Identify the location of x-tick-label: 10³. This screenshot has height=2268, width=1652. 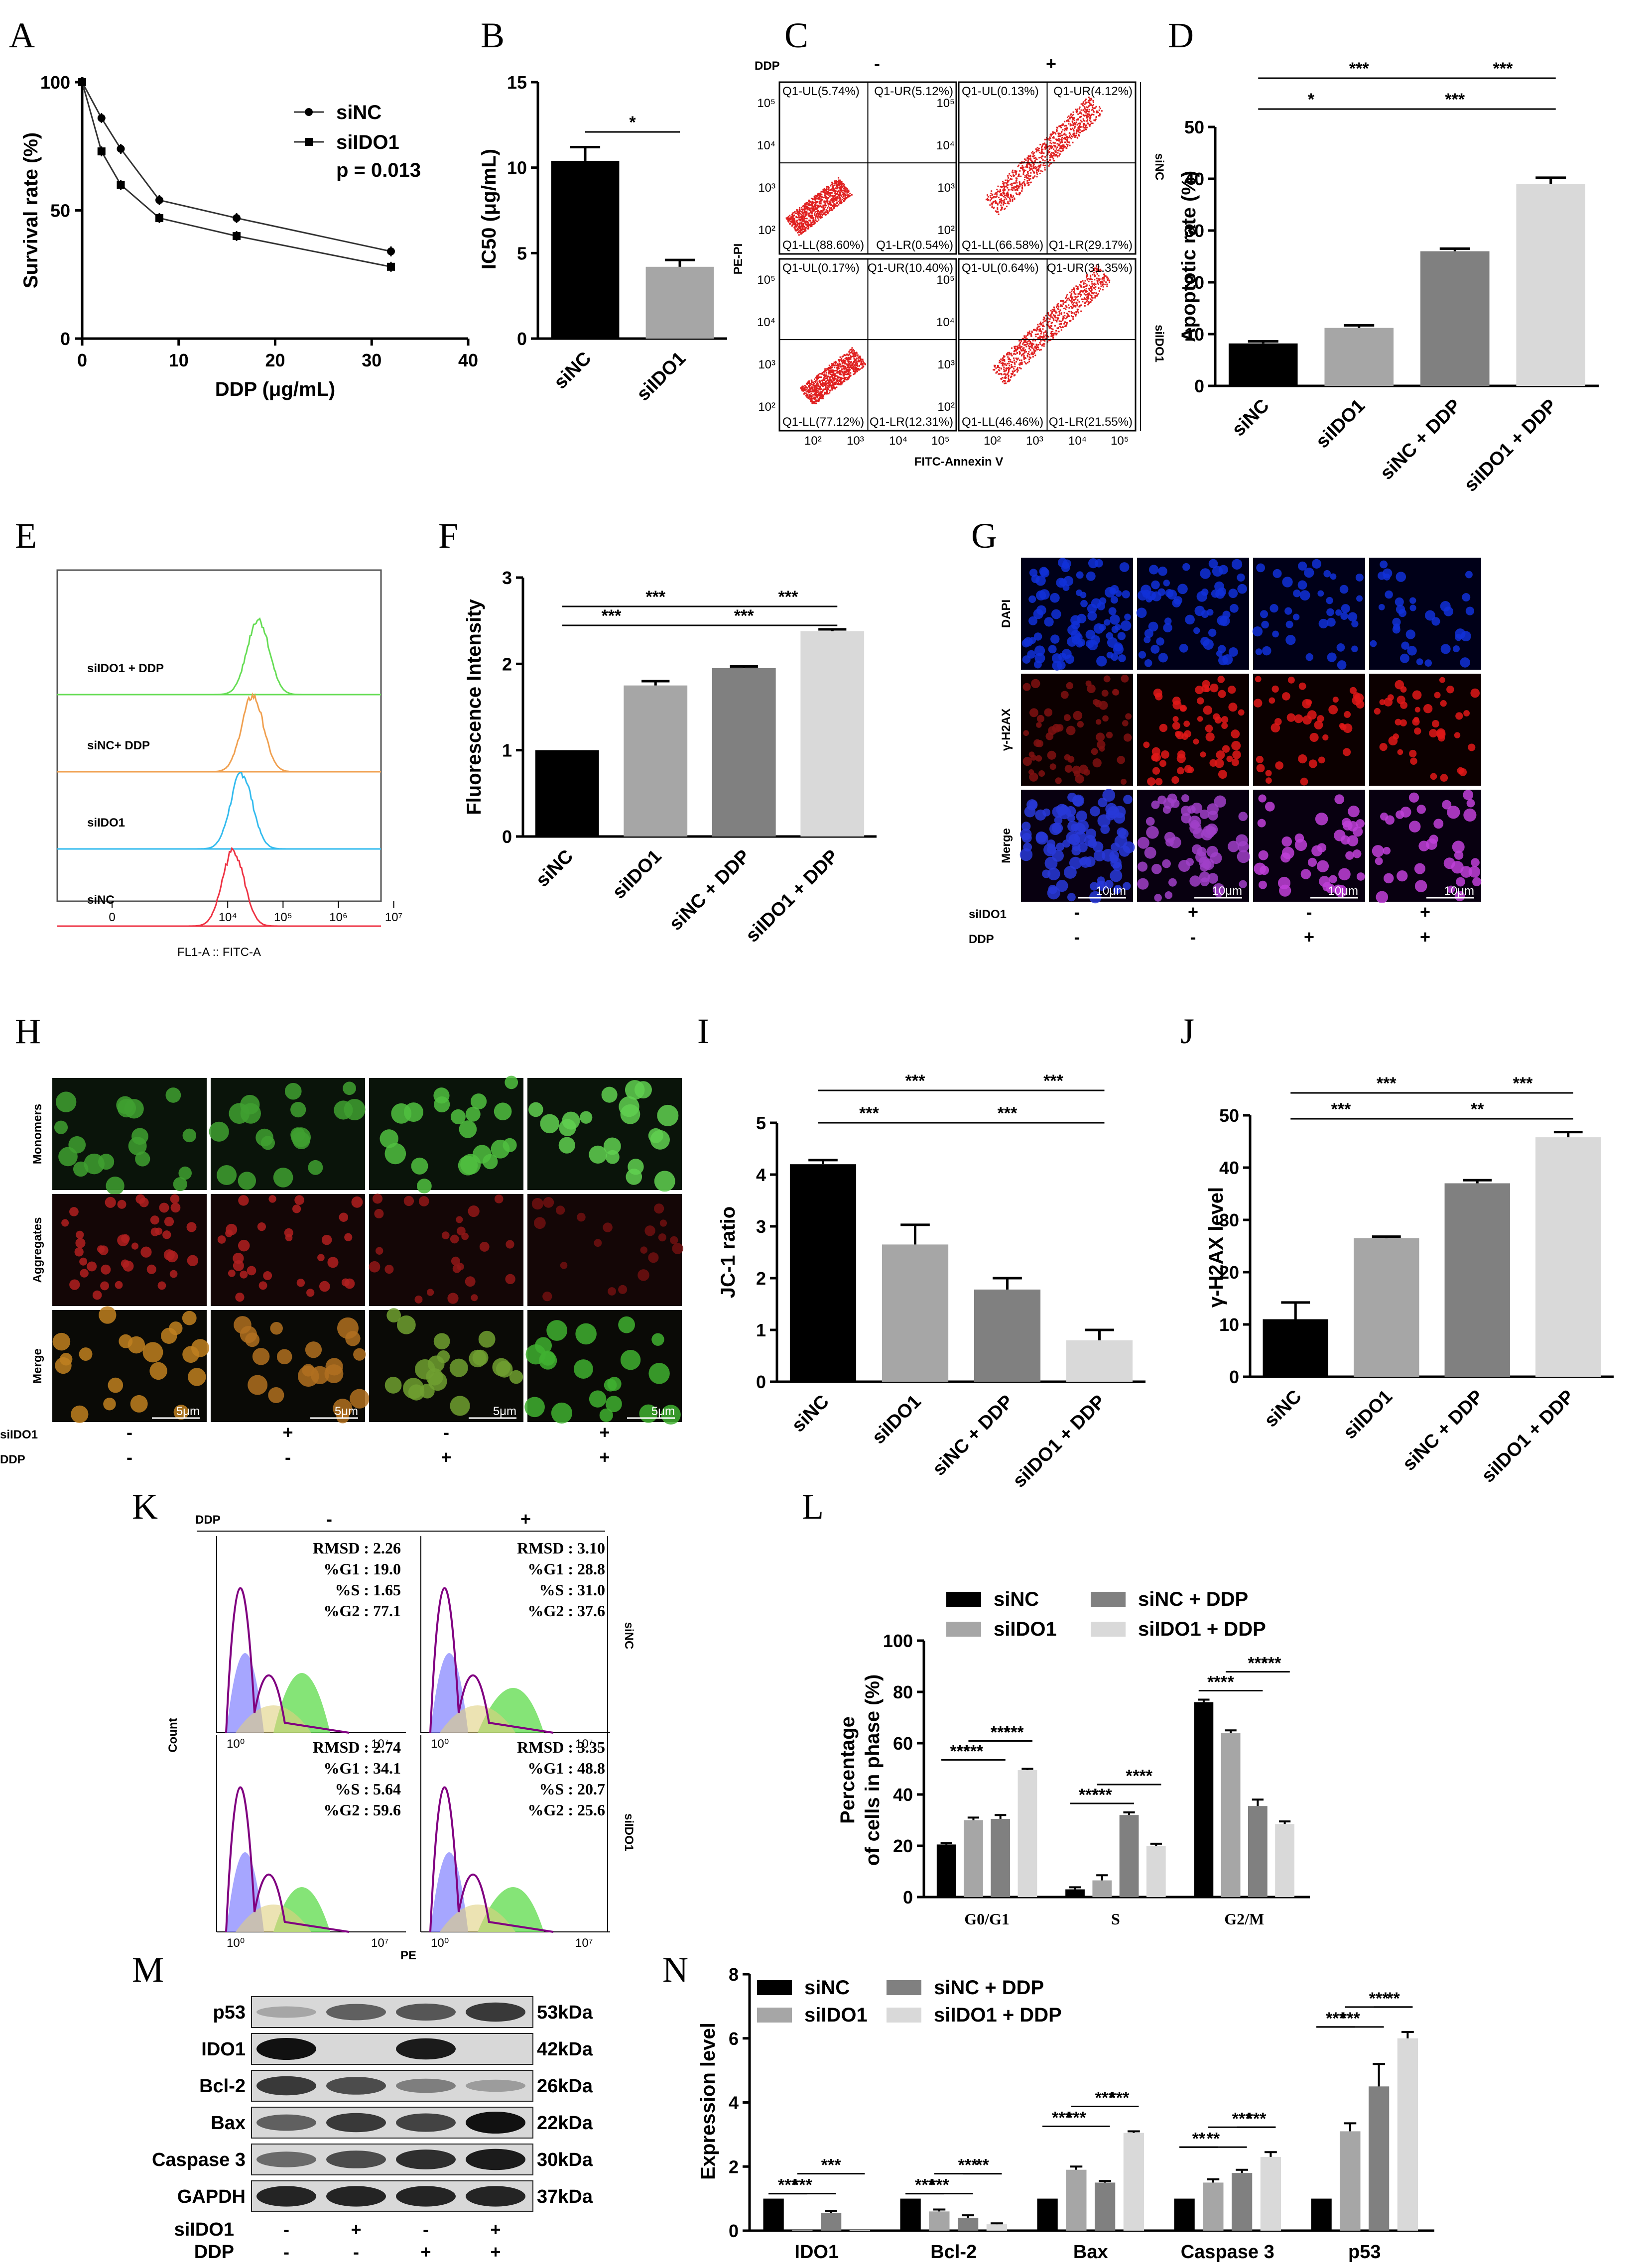
(1035, 441).